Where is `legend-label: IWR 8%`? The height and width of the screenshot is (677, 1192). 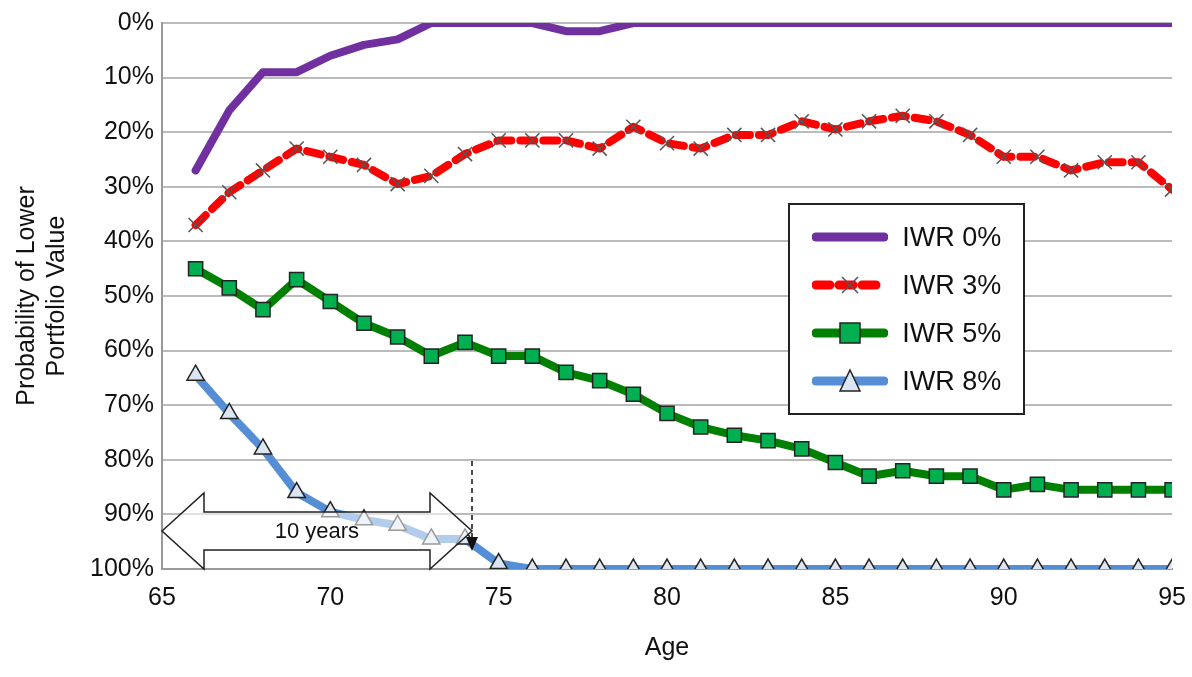
legend-label: IWR 8% is located at coordinates (952, 381).